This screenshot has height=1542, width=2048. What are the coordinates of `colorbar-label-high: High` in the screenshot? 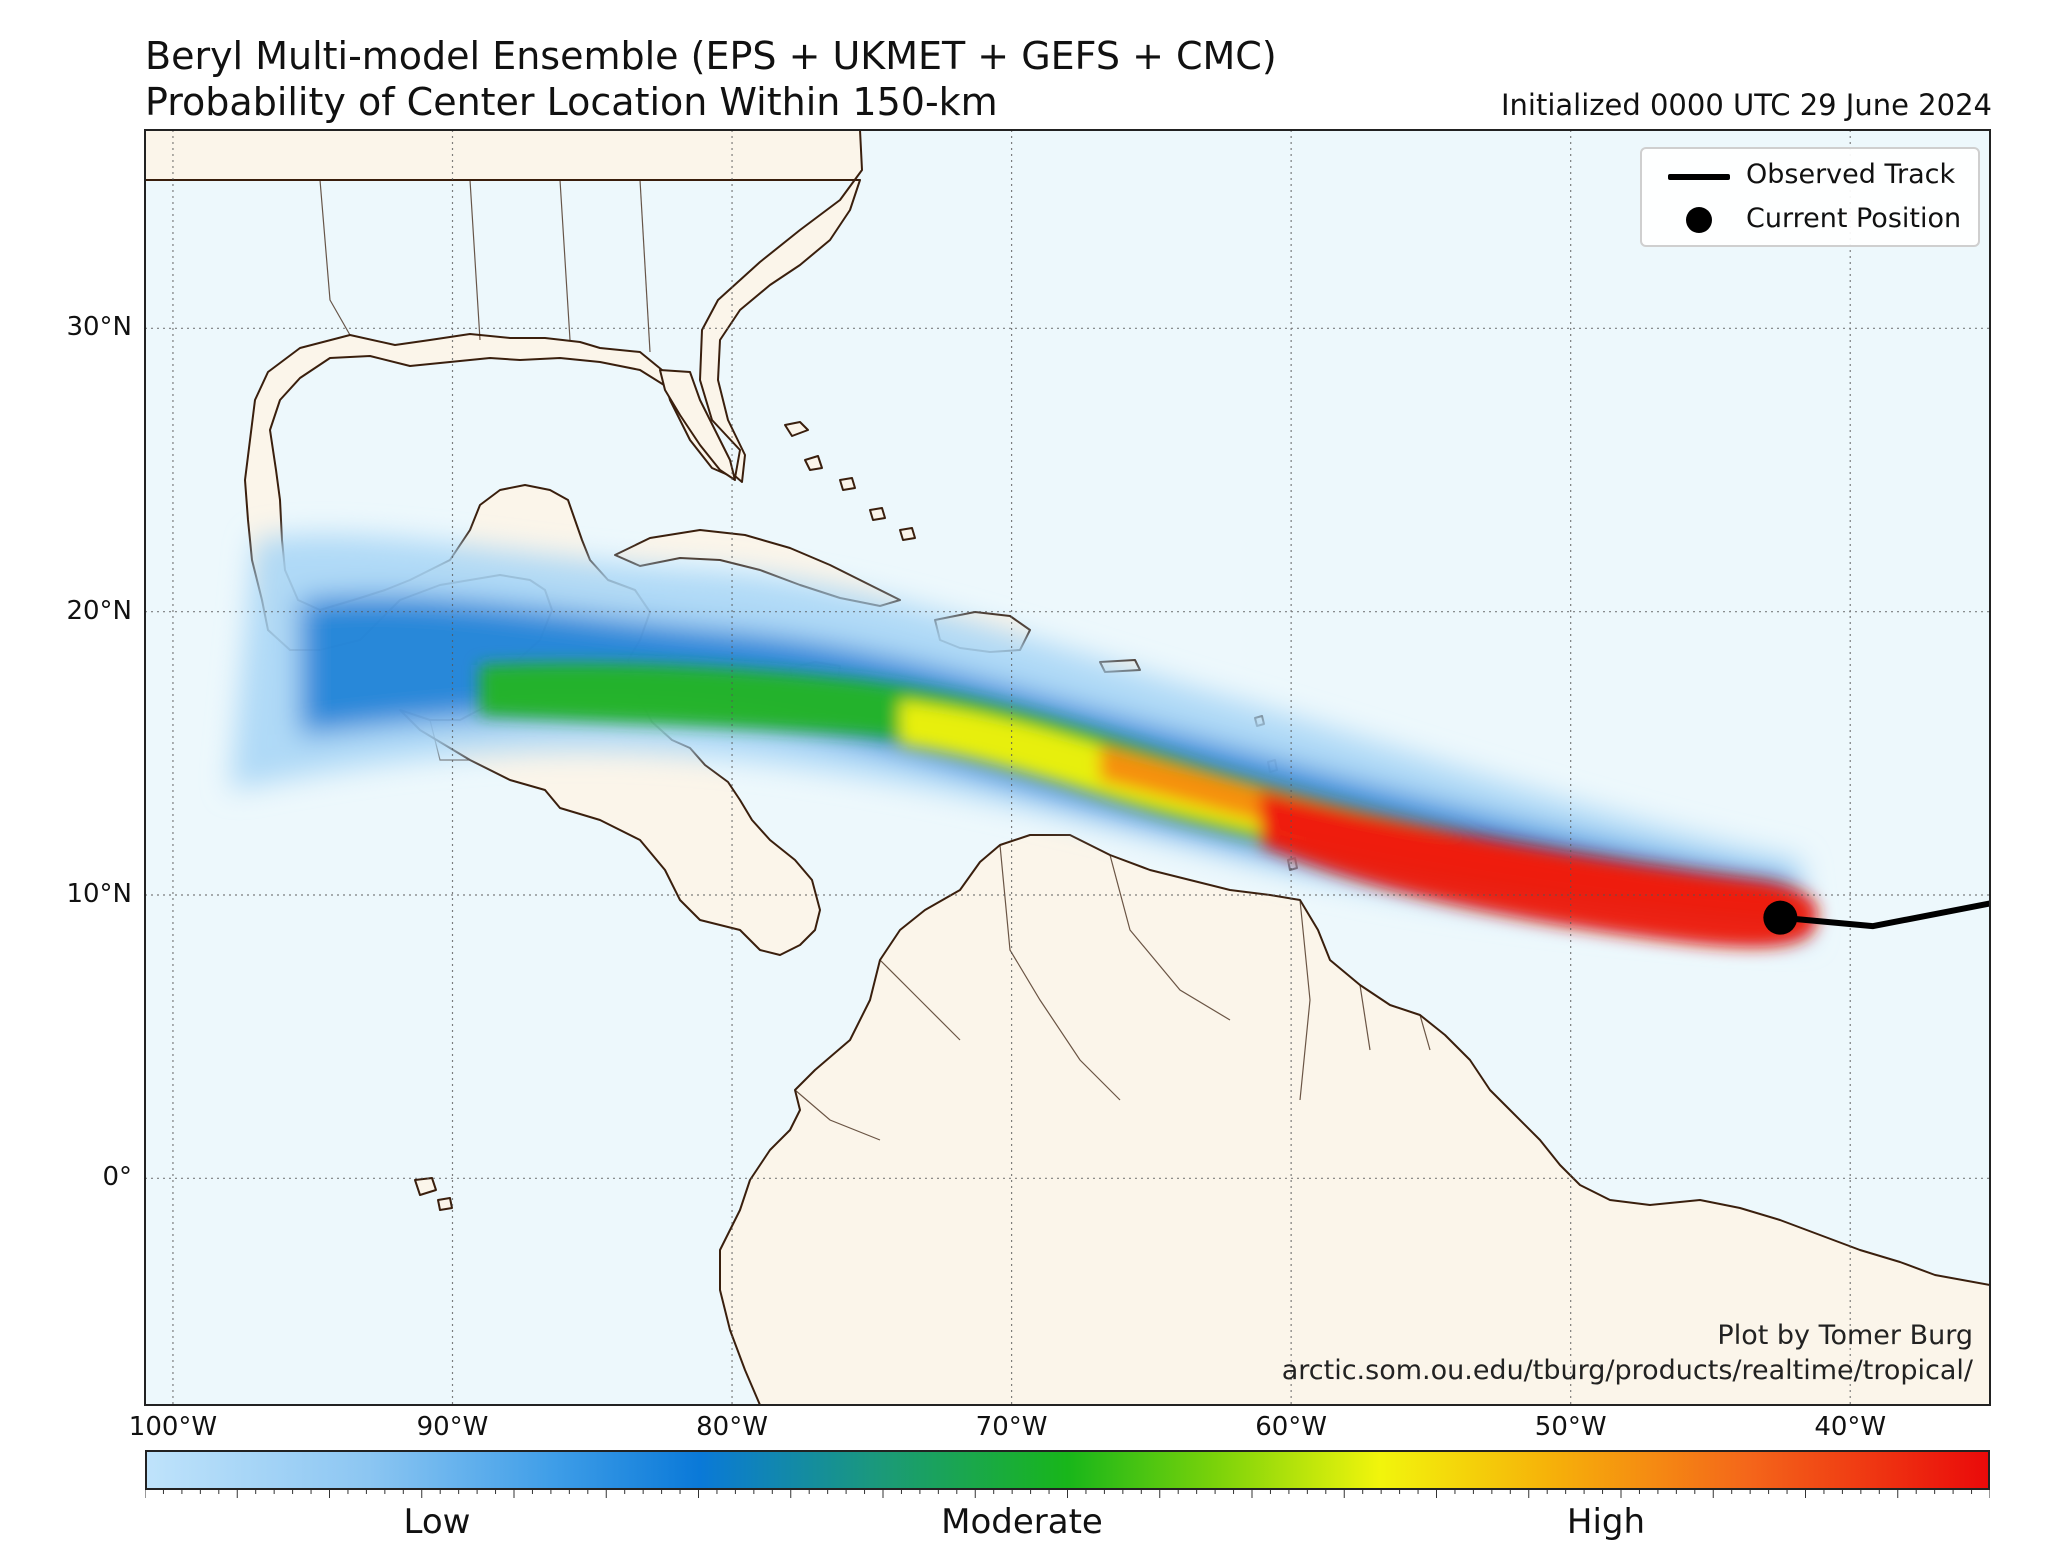 It's located at (1606, 1522).